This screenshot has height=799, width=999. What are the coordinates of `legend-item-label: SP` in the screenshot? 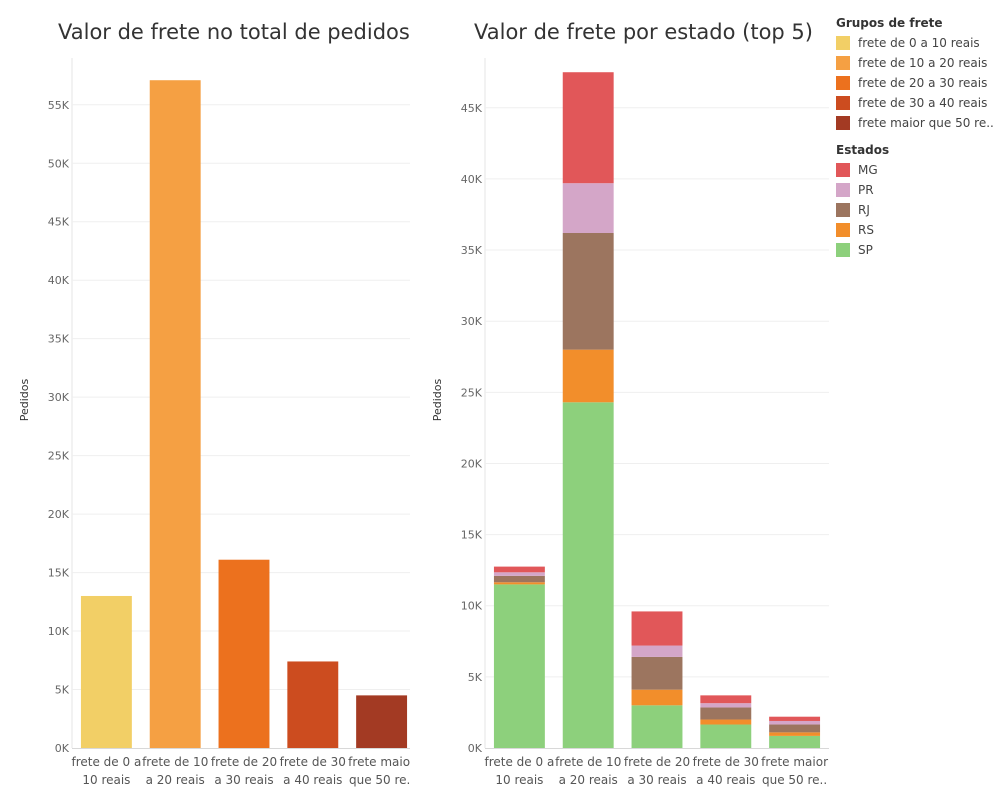 It's located at (865, 250).